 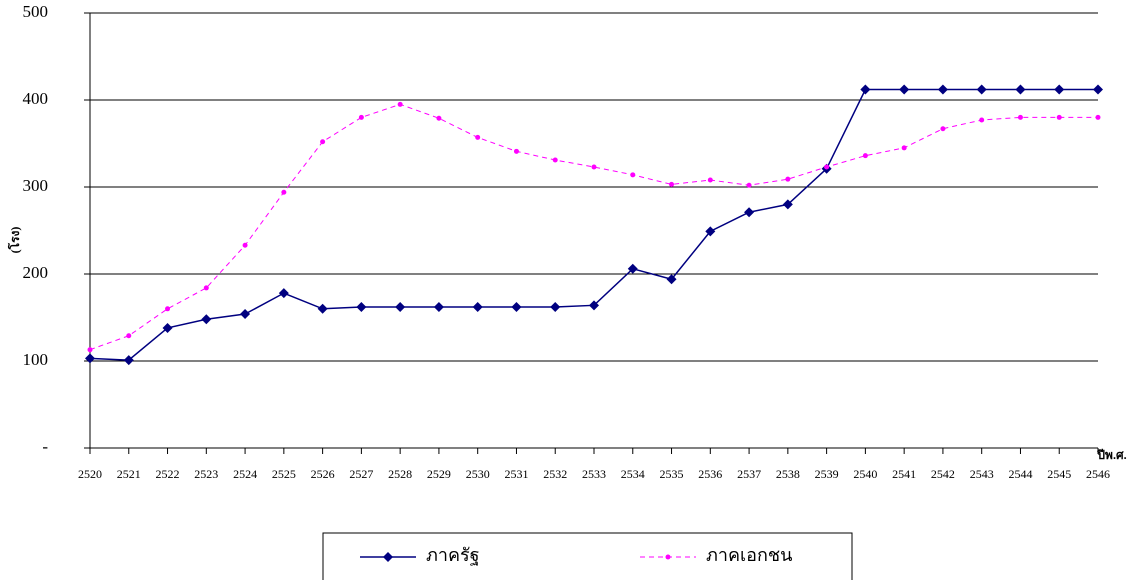 I want to click on x-tick-label: 2529, so click(x=439, y=474).